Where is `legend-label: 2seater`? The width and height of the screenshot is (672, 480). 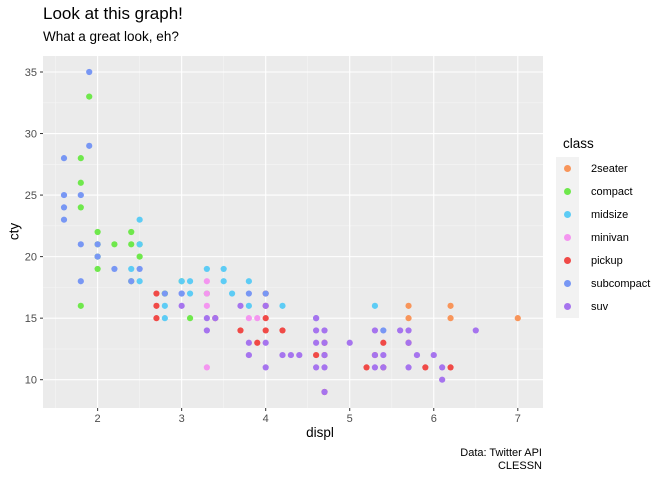 legend-label: 2seater is located at coordinates (609, 168).